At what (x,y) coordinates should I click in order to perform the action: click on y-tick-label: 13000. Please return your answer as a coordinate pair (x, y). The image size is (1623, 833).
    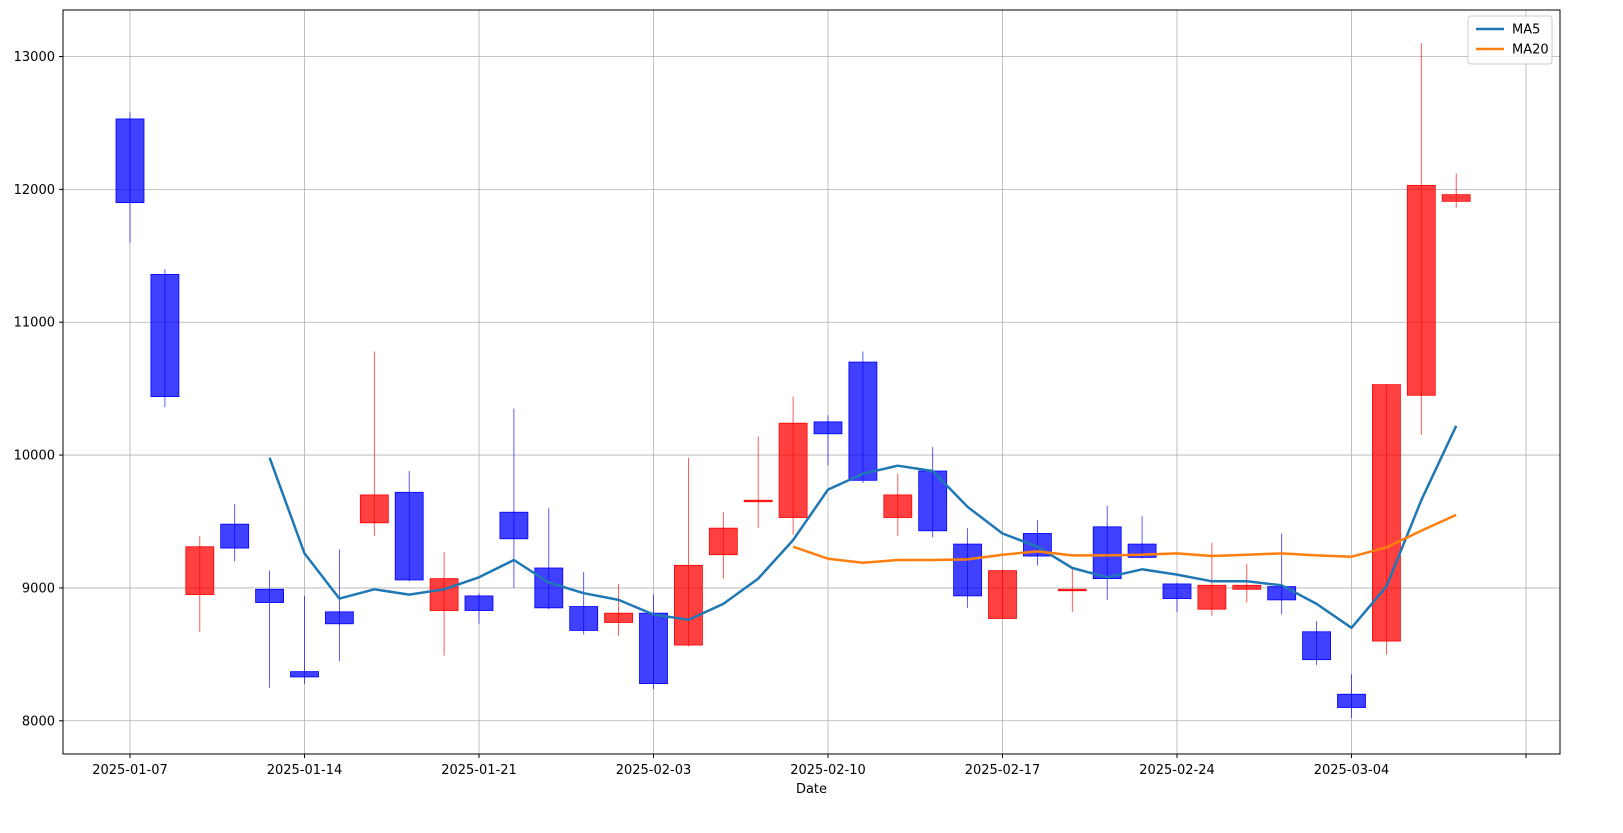
    Looking at the image, I should click on (34, 57).